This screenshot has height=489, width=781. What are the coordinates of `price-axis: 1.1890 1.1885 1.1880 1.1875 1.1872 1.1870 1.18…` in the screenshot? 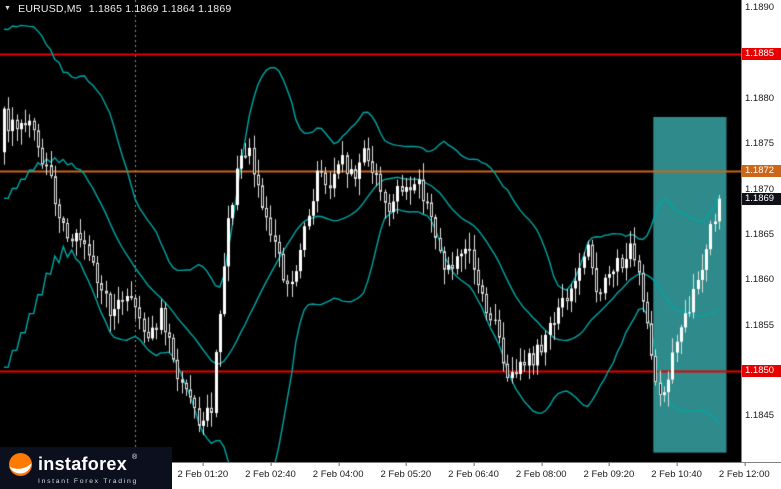 It's located at (761, 231).